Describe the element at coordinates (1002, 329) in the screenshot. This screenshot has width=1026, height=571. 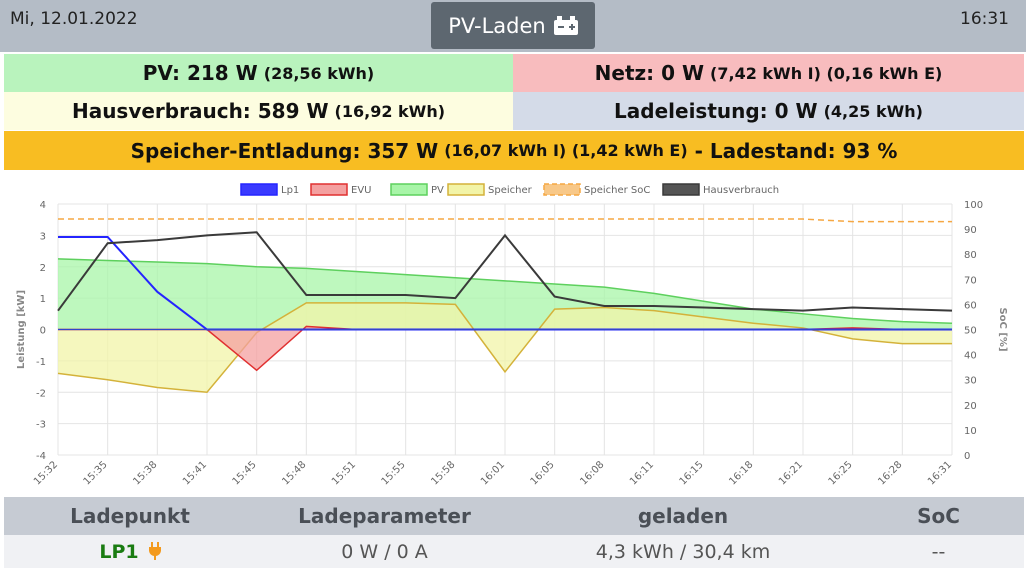
I see `y2-axis-title: SoC [%]` at that location.